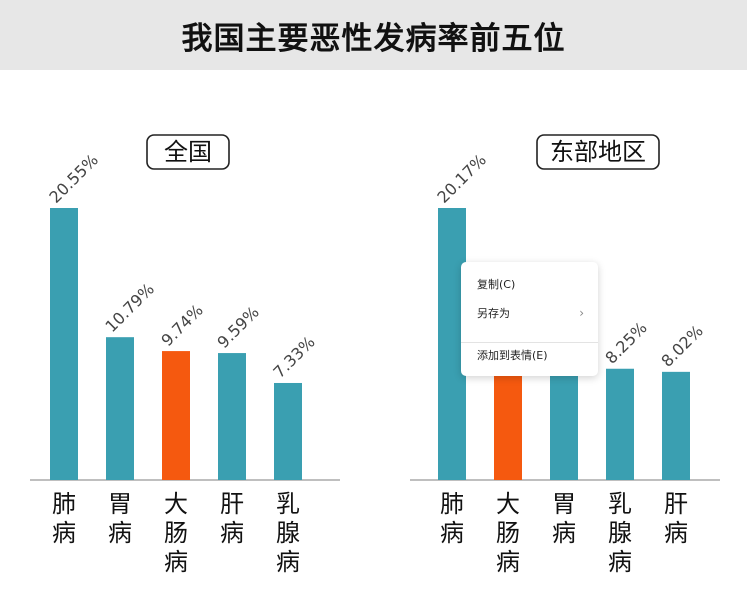  Describe the element at coordinates (176, 504) in the screenshot. I see `category-label-1-3: 大` at that location.